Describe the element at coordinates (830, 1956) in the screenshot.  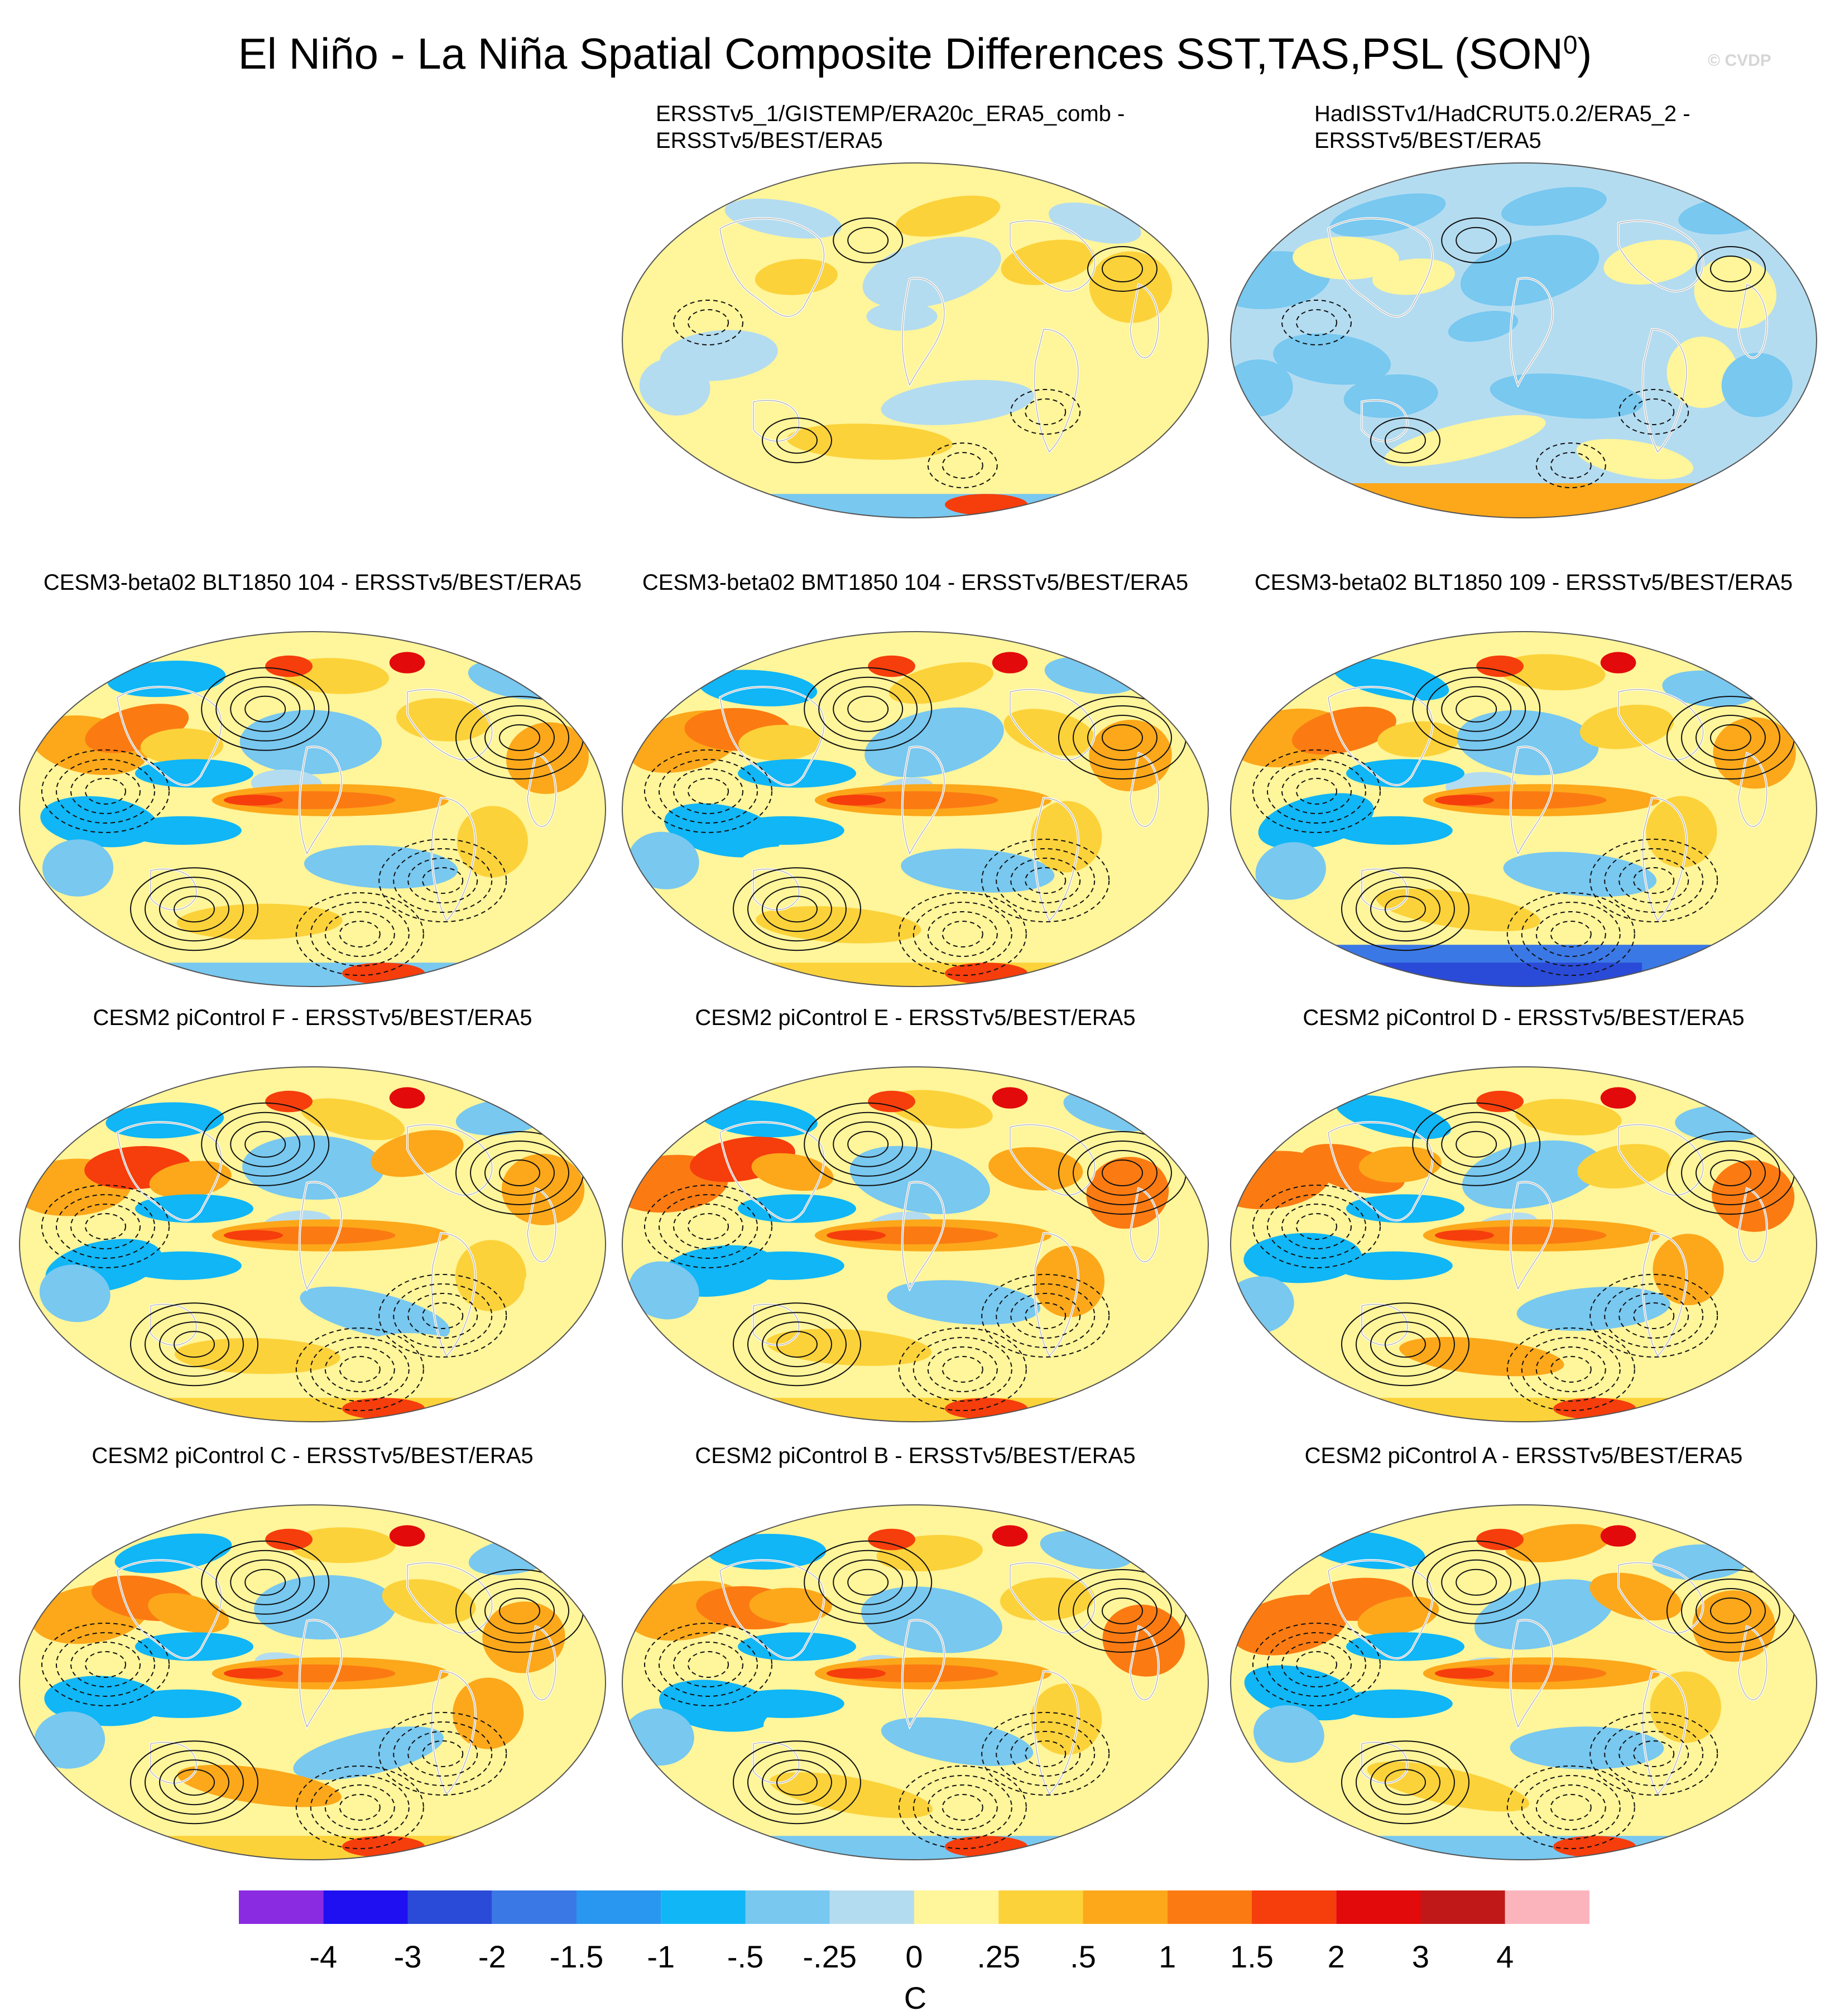
I see `colorbar-tick-label: -.25` at that location.